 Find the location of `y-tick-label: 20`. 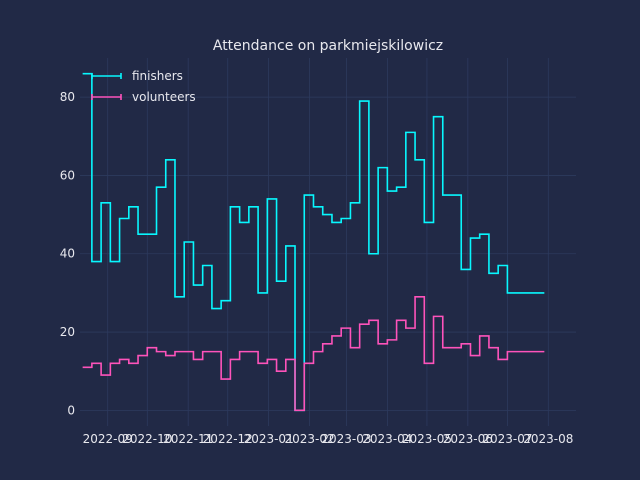

y-tick-label: 20 is located at coordinates (67, 332).